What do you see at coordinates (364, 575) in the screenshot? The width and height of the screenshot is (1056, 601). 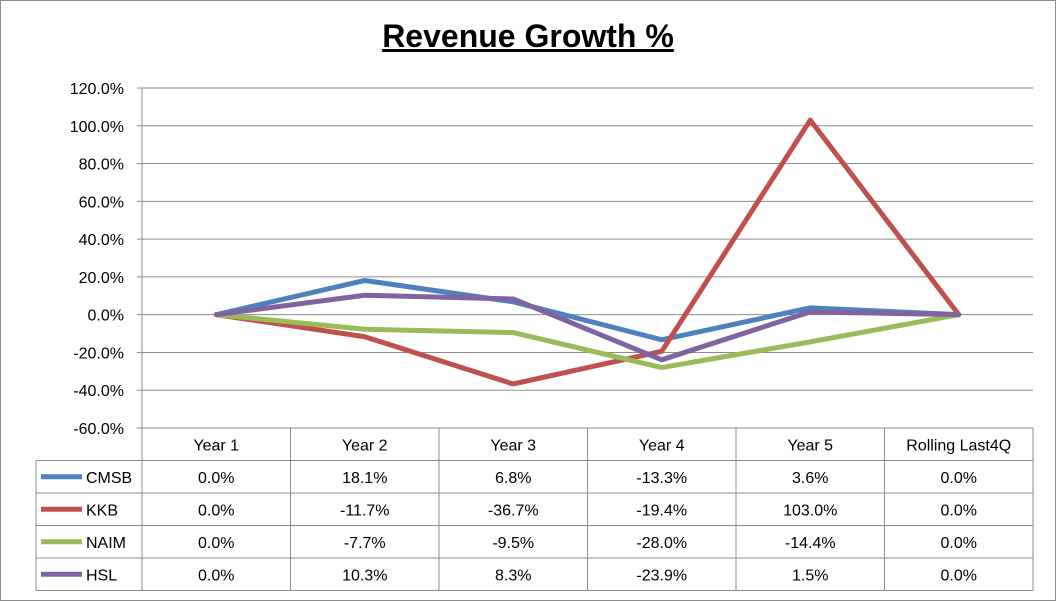 I see `data-label: 10.3%` at bounding box center [364, 575].